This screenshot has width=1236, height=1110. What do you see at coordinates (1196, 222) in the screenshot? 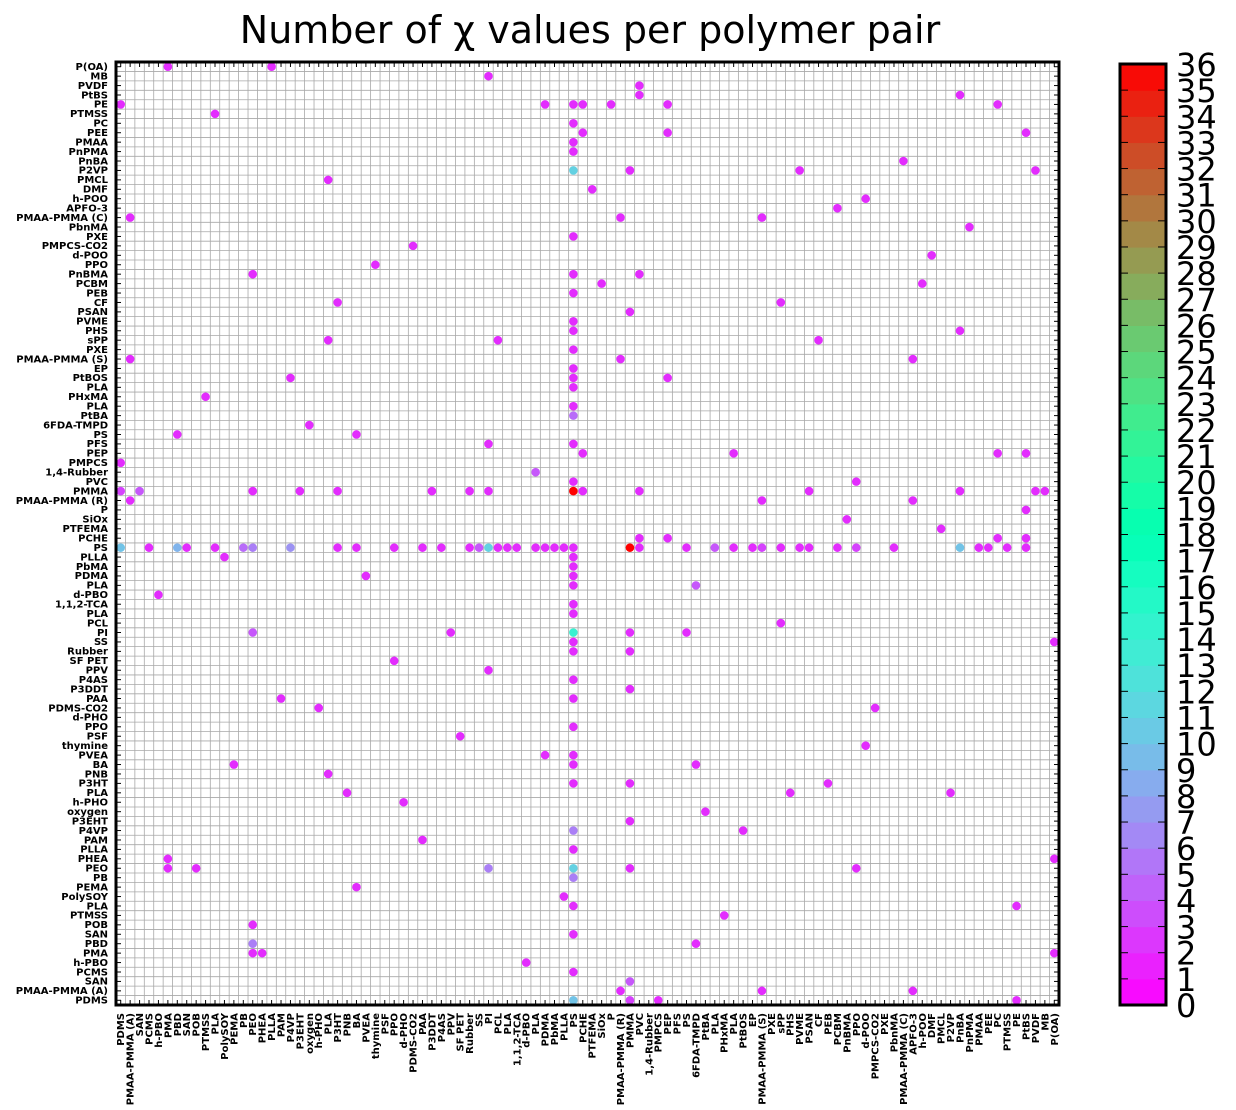
I see `colorbar-tick-label: 30` at bounding box center [1196, 222].